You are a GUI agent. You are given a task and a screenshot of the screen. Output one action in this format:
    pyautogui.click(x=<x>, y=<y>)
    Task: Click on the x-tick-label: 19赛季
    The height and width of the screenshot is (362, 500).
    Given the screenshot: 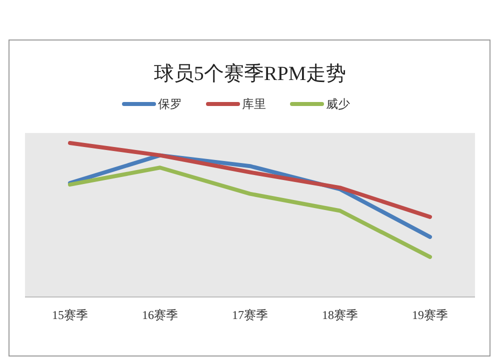 What is the action you would take?
    pyautogui.click(x=430, y=315)
    